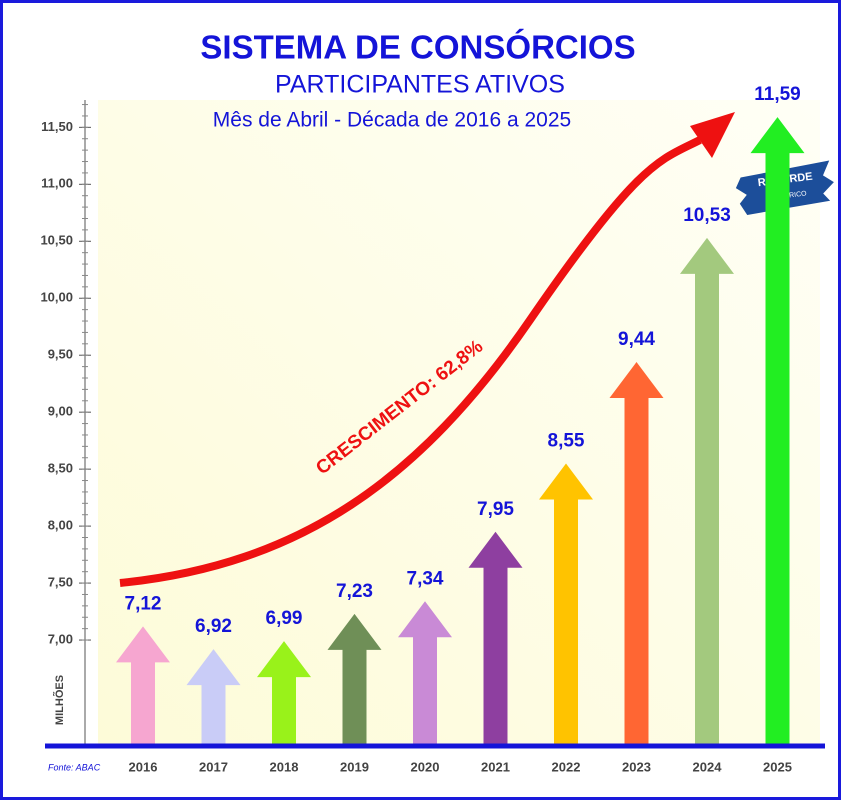  What do you see at coordinates (60, 411) in the screenshot?
I see `y-tick-label: 9,00` at bounding box center [60, 411].